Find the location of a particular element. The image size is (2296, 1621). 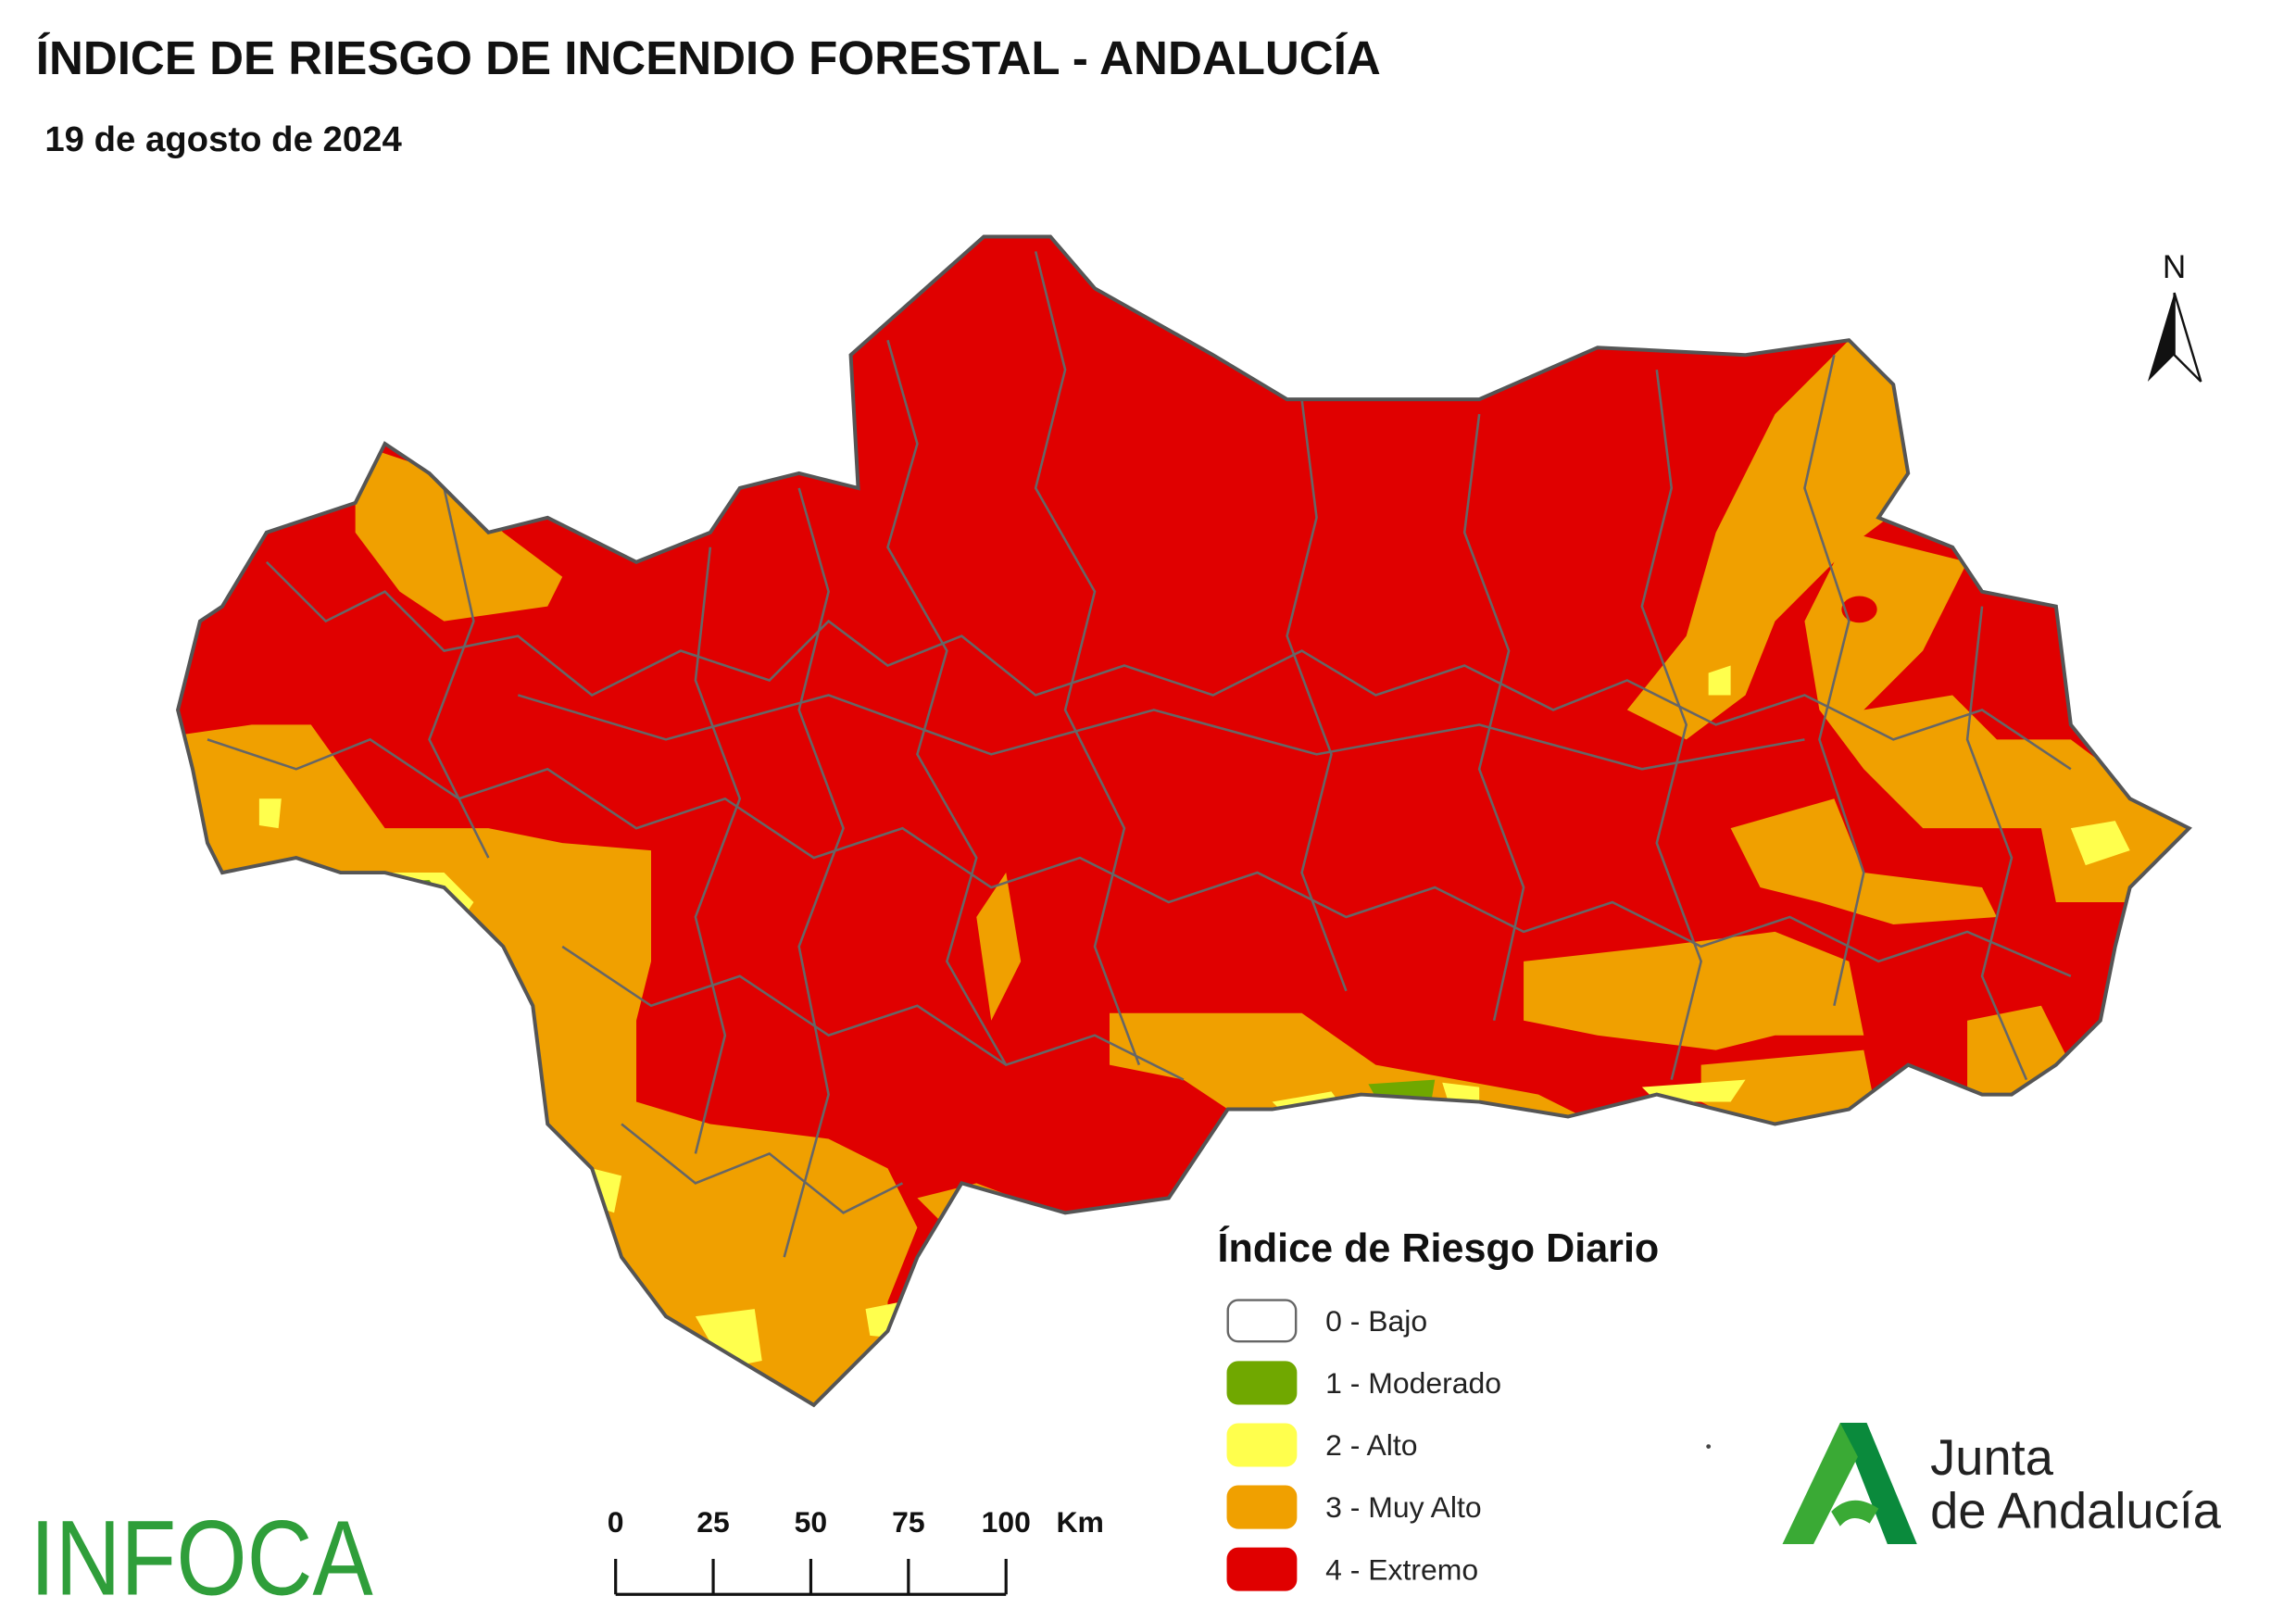

scale-label: 75 is located at coordinates (908, 1522).